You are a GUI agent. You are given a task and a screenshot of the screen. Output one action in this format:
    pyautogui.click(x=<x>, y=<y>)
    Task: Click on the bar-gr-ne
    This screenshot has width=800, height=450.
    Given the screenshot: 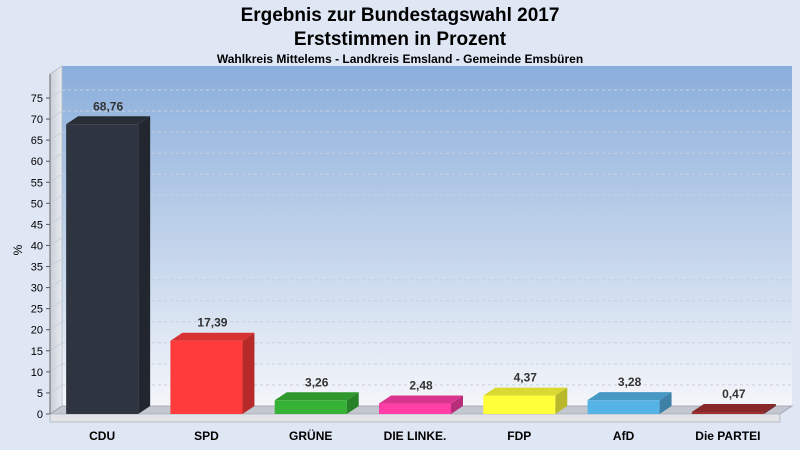 What is the action you would take?
    pyautogui.click(x=316, y=403)
    